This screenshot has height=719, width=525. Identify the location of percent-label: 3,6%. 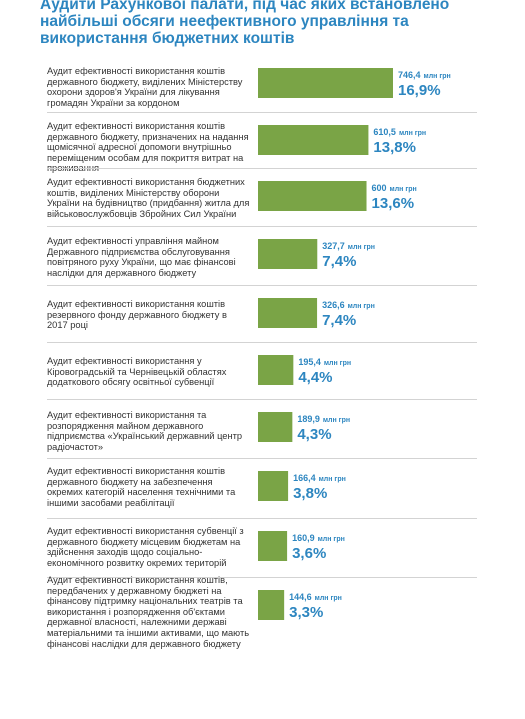
(309, 553).